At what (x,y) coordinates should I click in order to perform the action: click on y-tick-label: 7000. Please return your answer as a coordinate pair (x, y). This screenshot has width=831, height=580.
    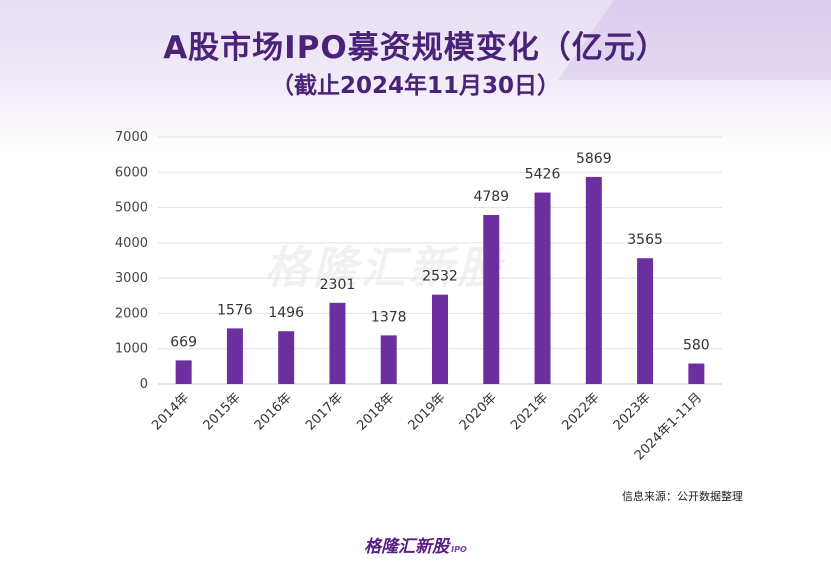
    Looking at the image, I should click on (131, 137).